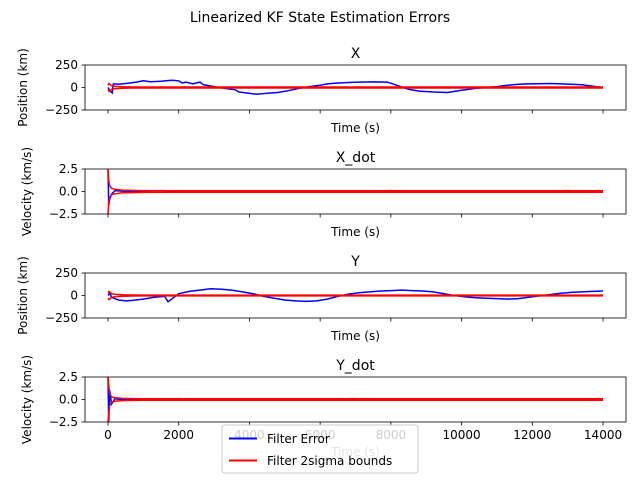 The image size is (640, 480). I want to click on x-tick-label: 0, so click(108, 435).